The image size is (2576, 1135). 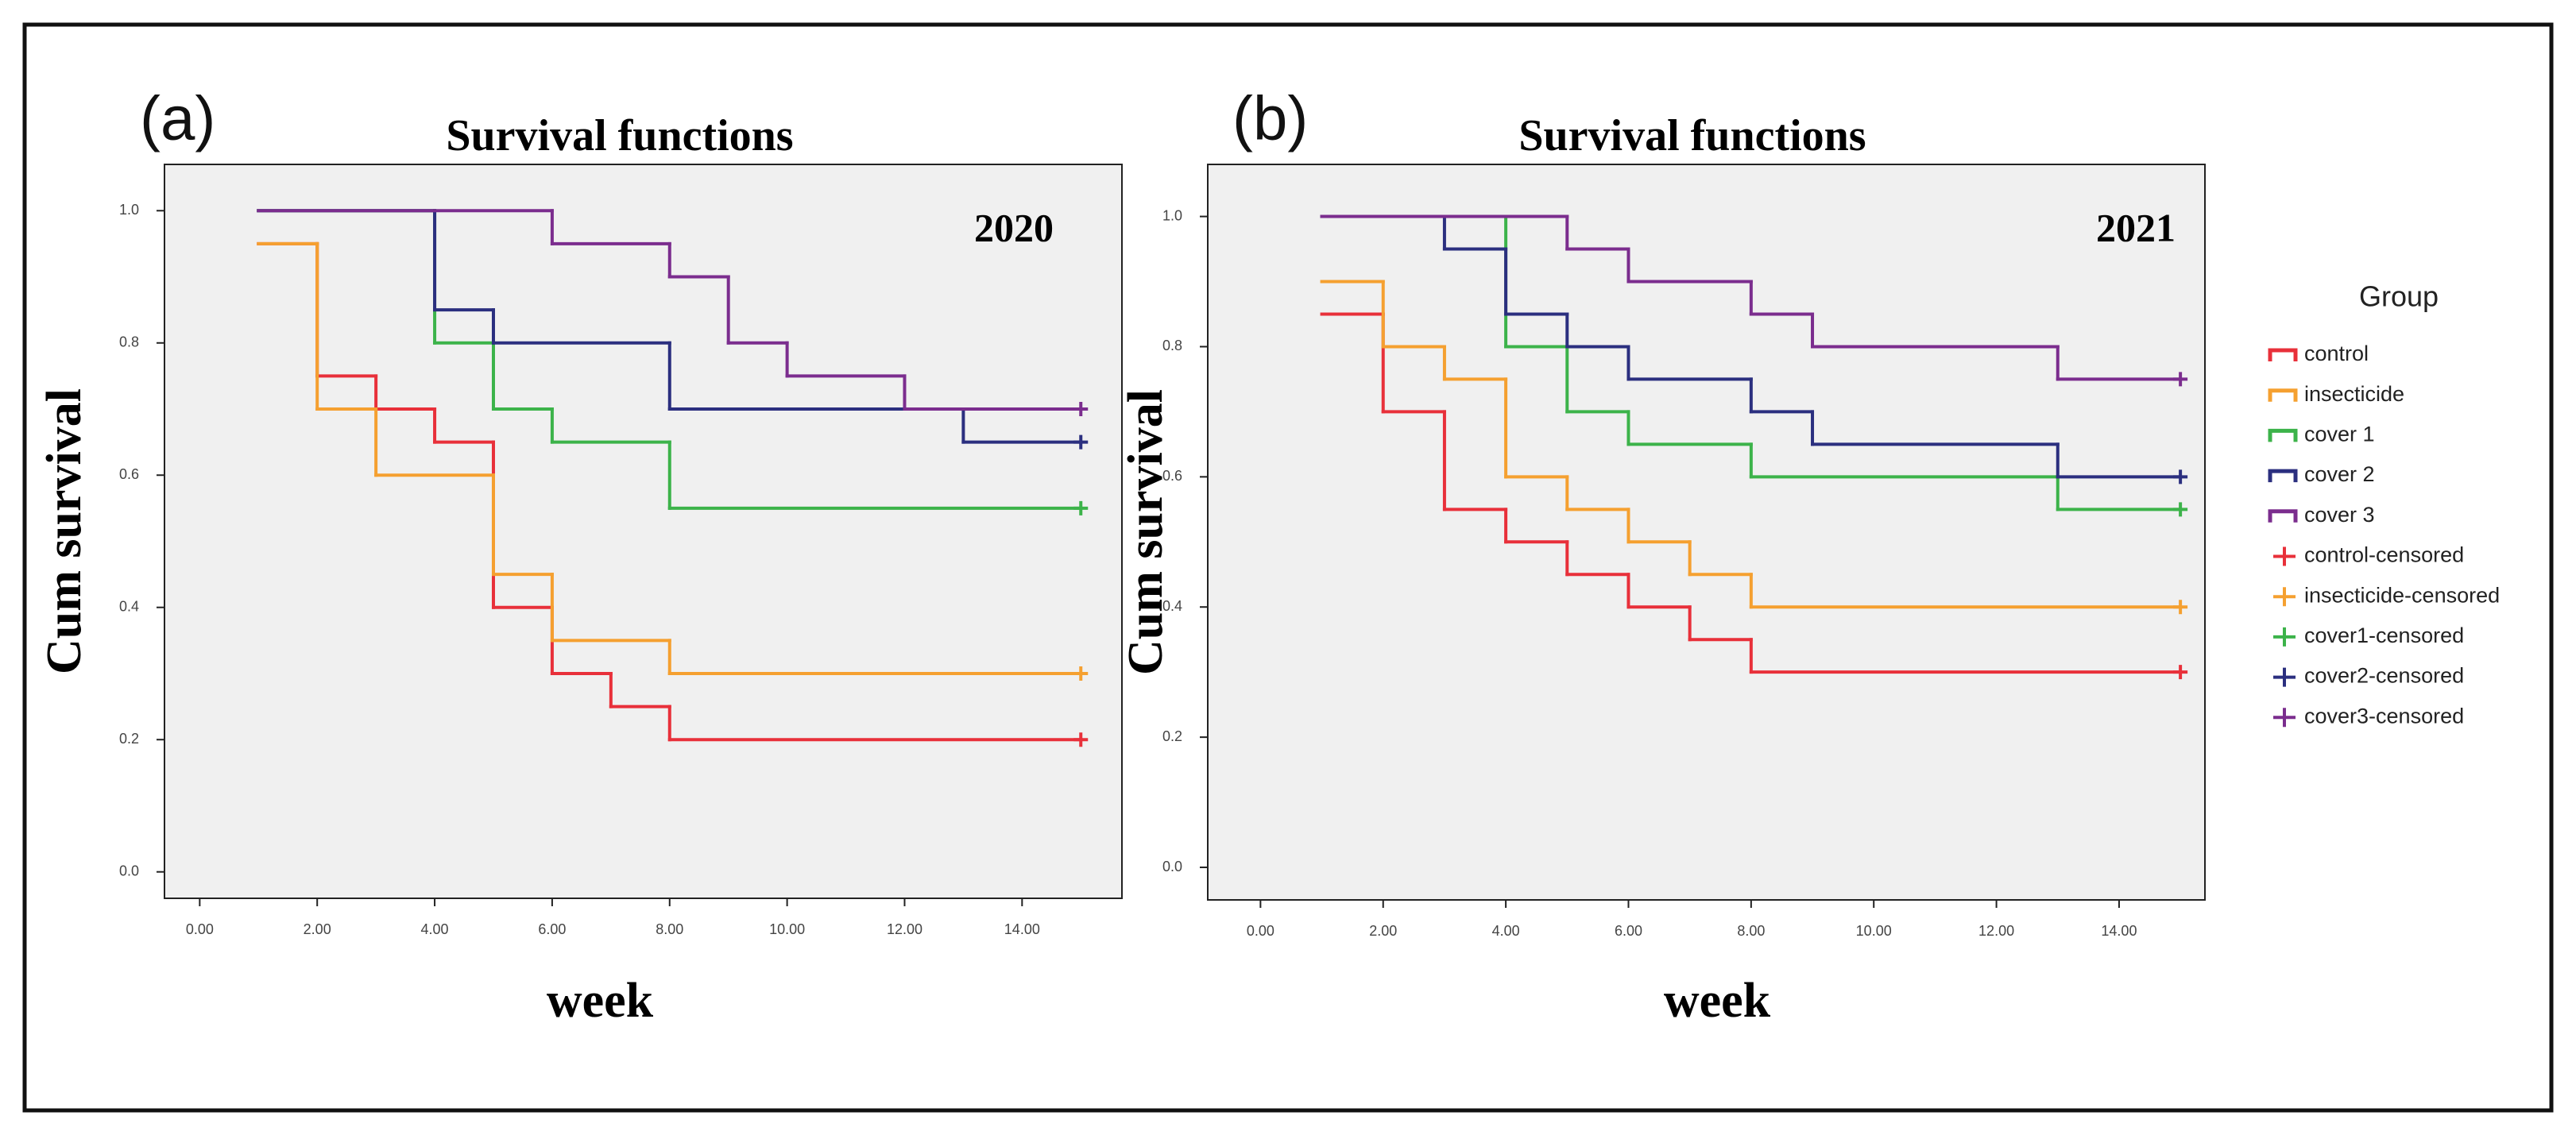 I want to click on legend-label: cover2-censored, so click(x=2384, y=676).